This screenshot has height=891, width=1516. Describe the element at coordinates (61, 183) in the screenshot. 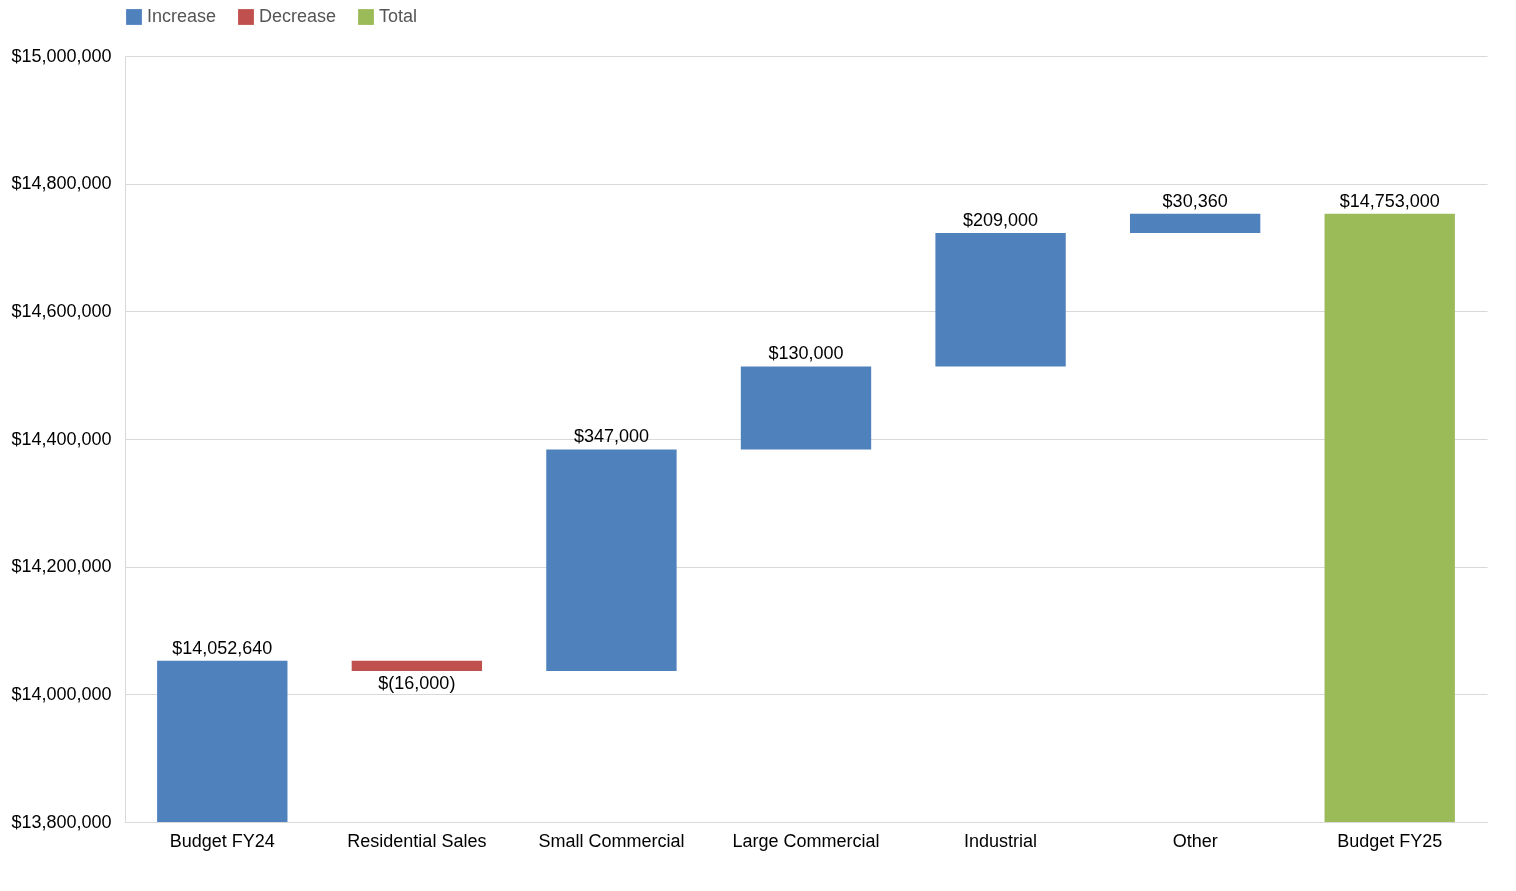

I see `y-tick-label: $14,800,000` at that location.